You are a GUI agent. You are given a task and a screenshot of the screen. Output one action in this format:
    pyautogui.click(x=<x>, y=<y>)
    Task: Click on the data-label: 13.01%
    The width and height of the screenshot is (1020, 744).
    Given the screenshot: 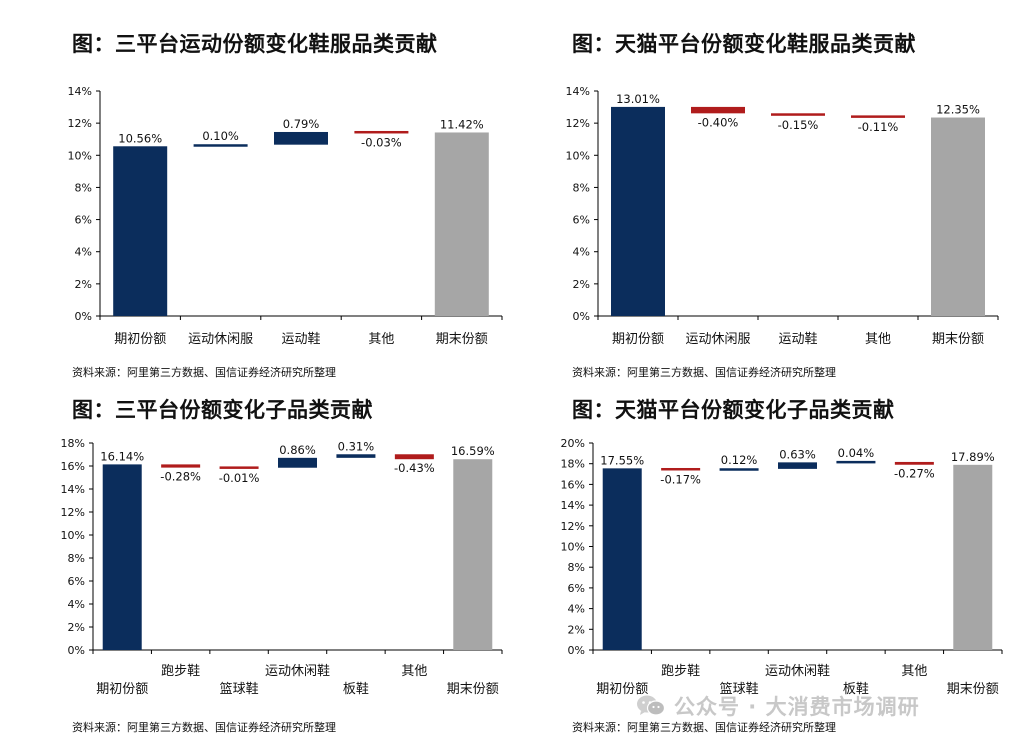 What is the action you would take?
    pyautogui.click(x=638, y=99)
    